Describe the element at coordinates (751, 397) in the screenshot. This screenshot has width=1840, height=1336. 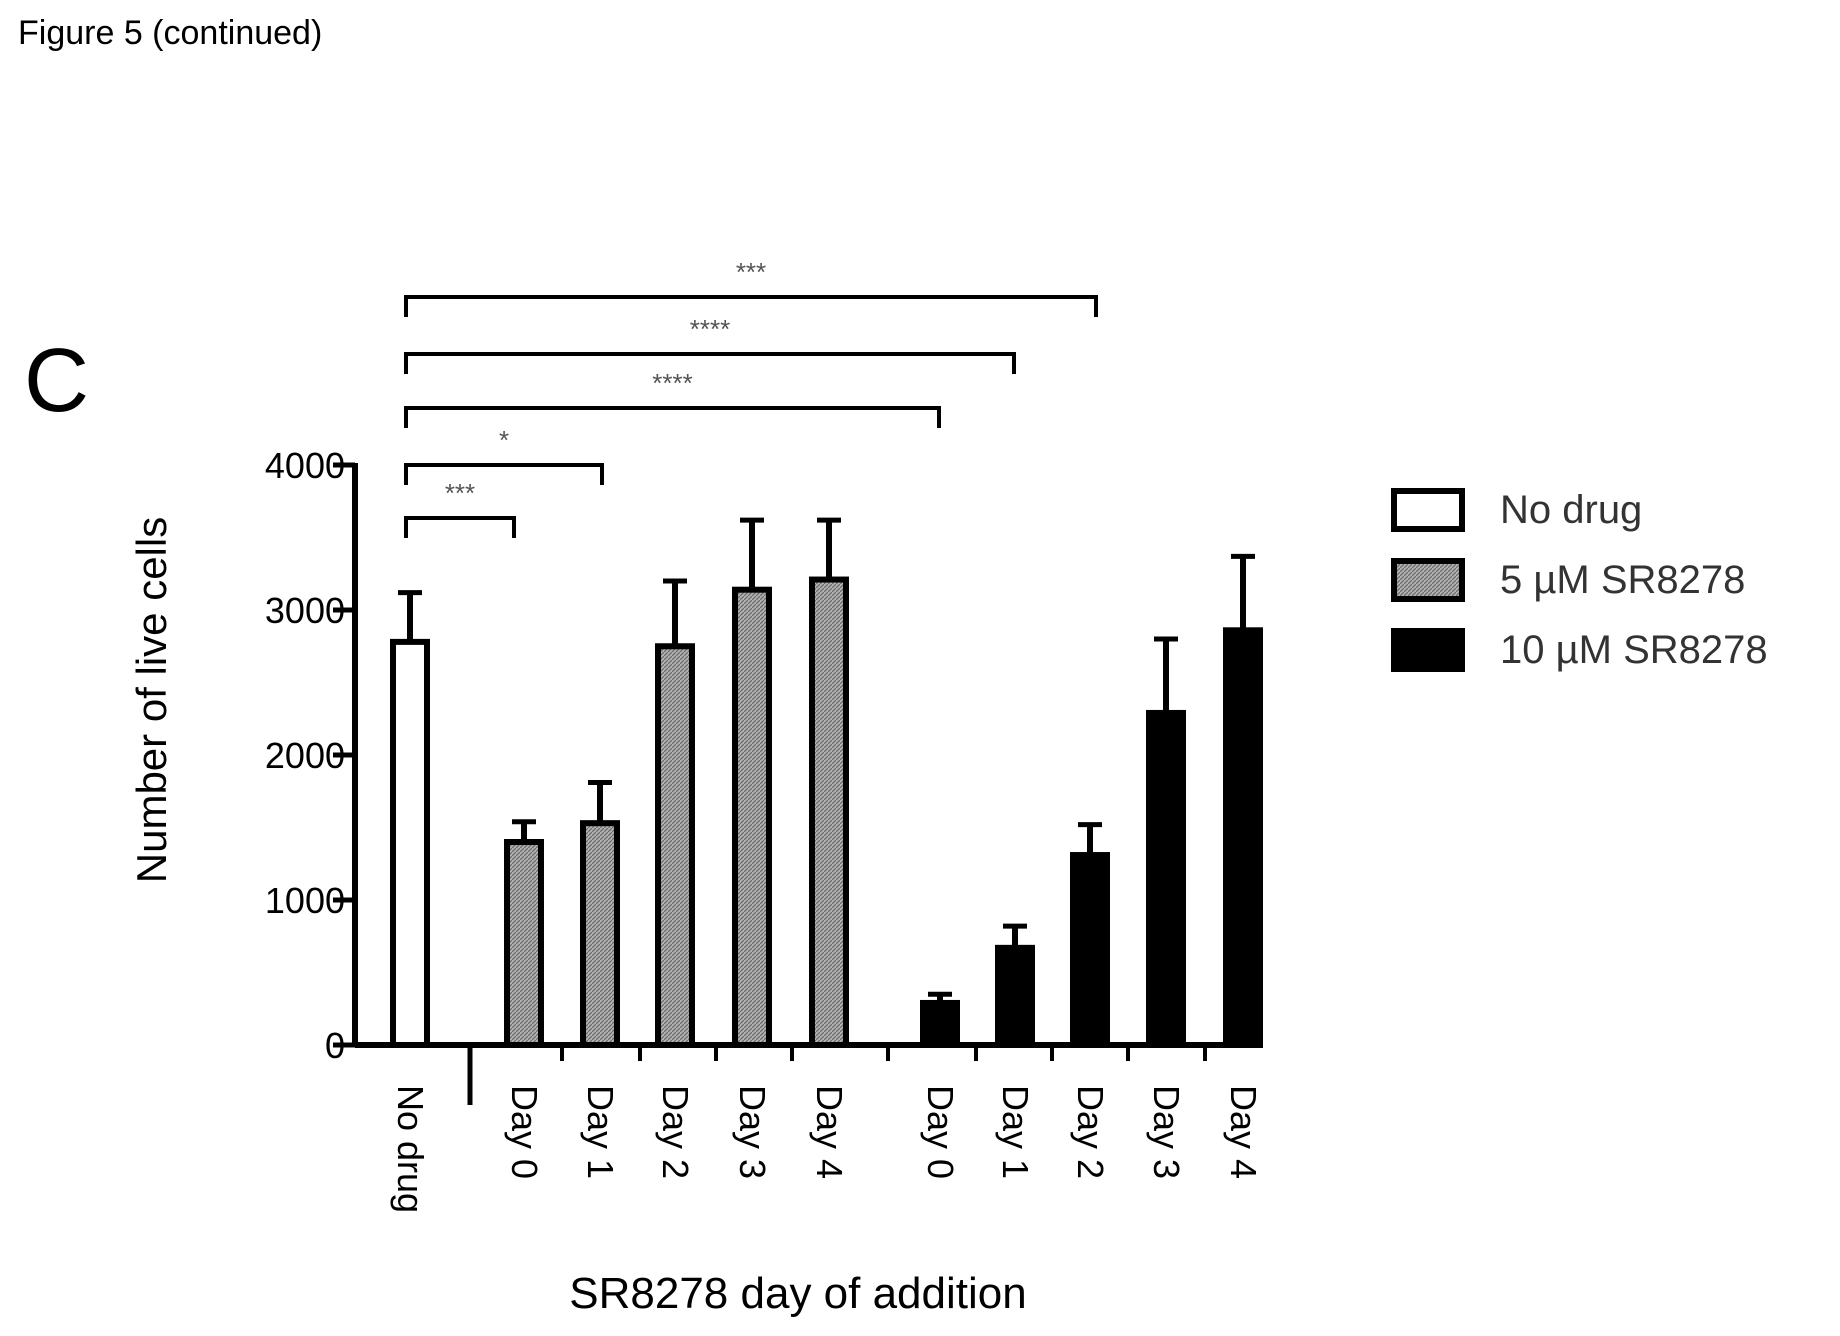
I see `significance-brackets: ***************` at that location.